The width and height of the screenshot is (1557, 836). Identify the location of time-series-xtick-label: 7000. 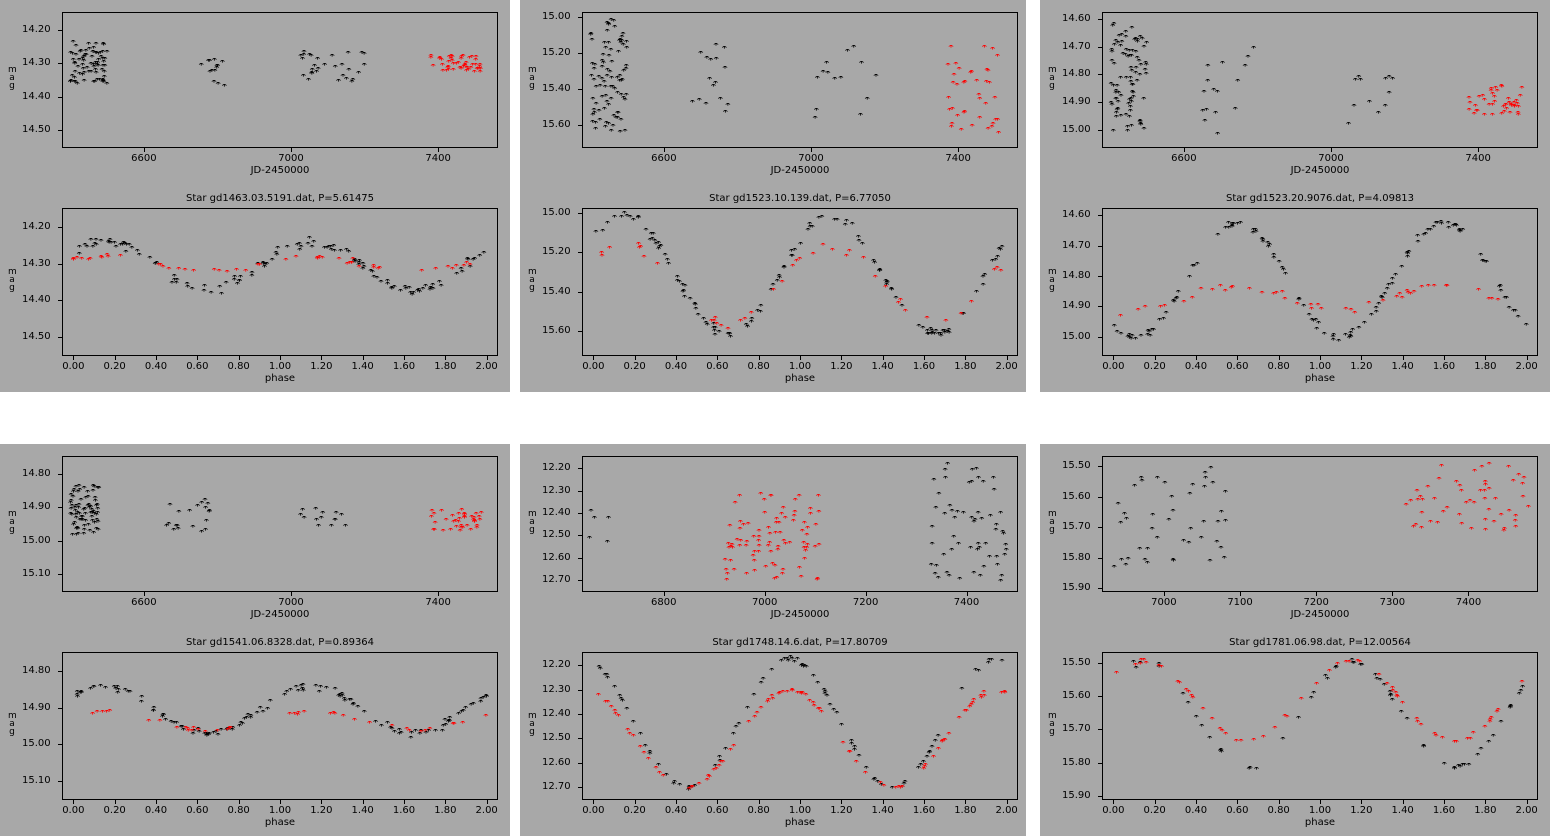
(1331, 158).